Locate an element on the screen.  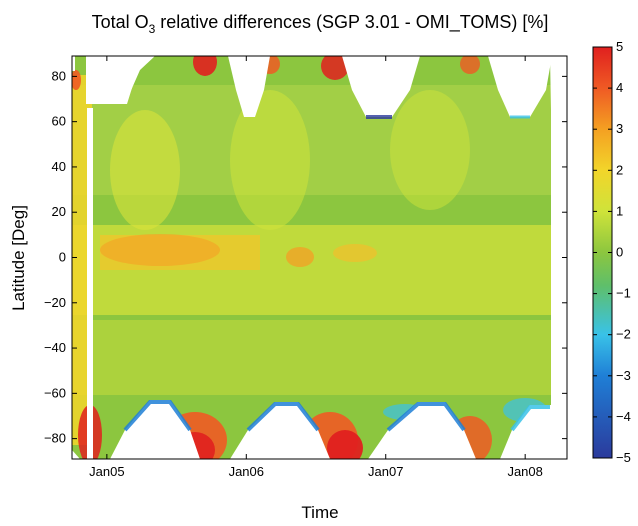
field-equator-hotspot is located at coordinates (160, 250).